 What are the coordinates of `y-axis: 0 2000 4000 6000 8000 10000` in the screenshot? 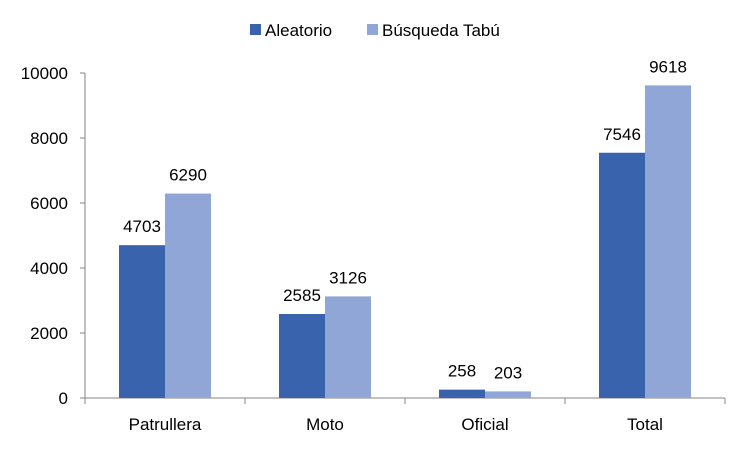 It's located at (53, 236).